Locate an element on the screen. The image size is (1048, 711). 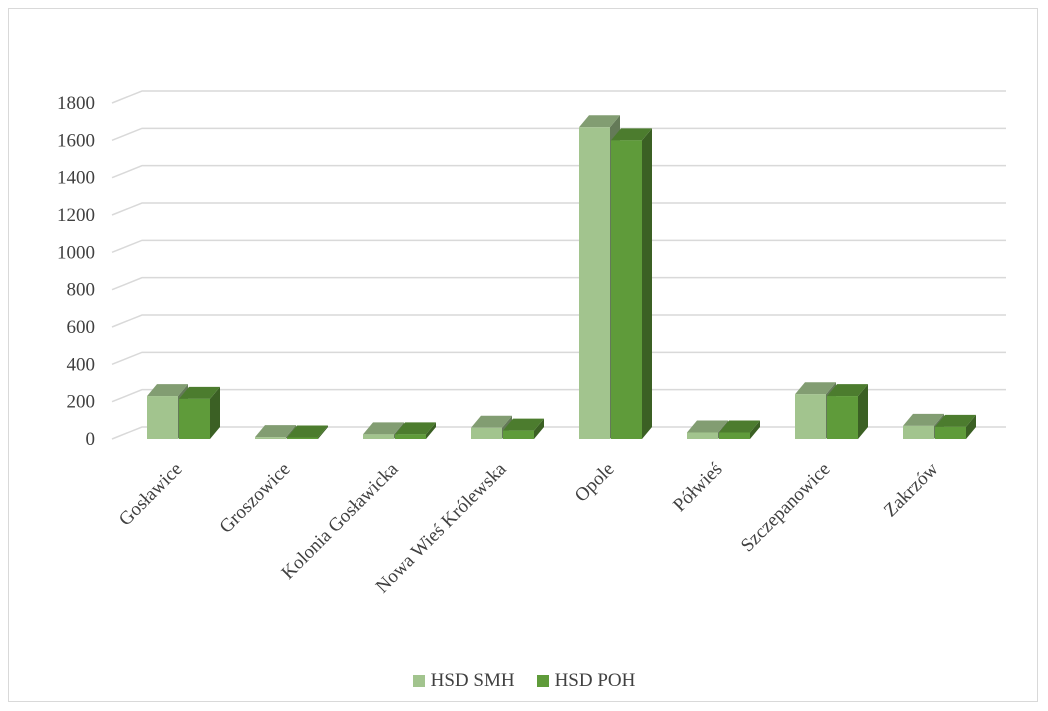
x-tick-label: Gosławice is located at coordinates (151, 495).